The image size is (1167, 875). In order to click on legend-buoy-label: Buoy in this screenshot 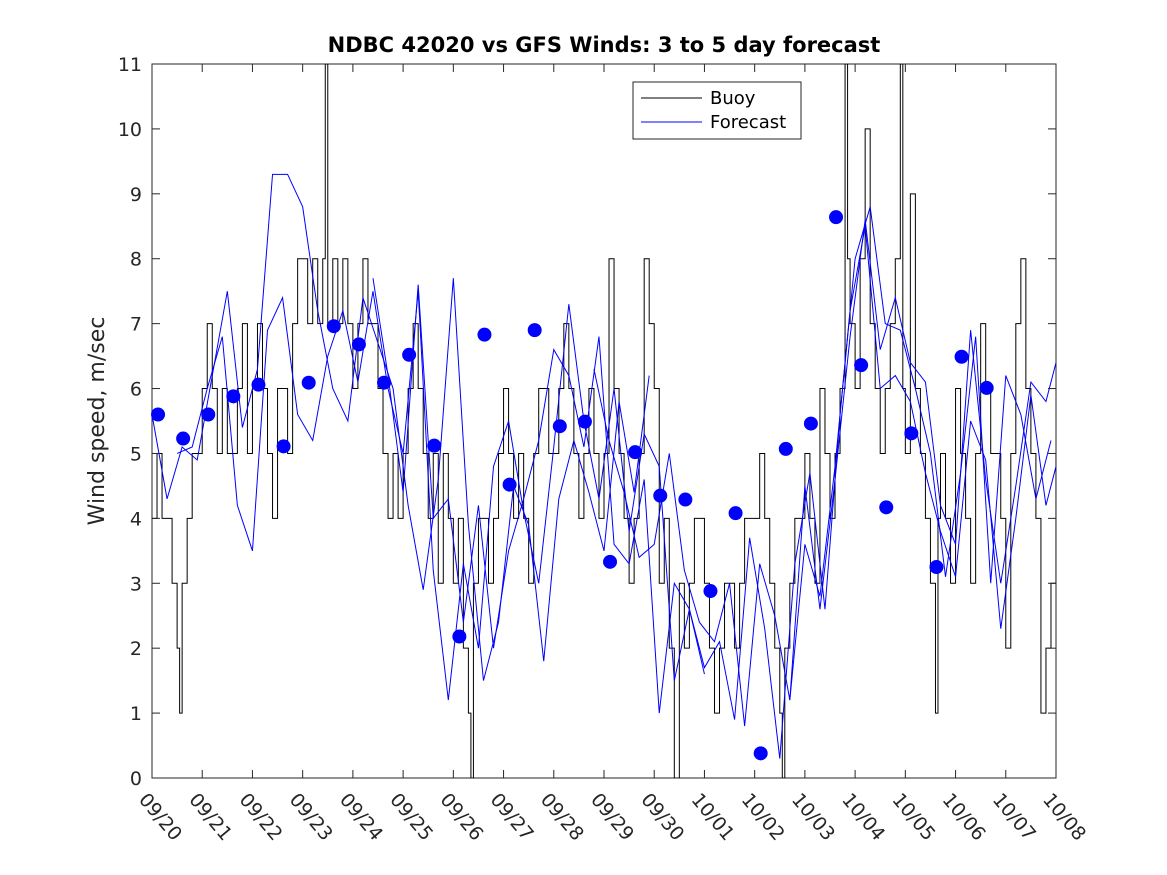, I will do `click(733, 98)`.